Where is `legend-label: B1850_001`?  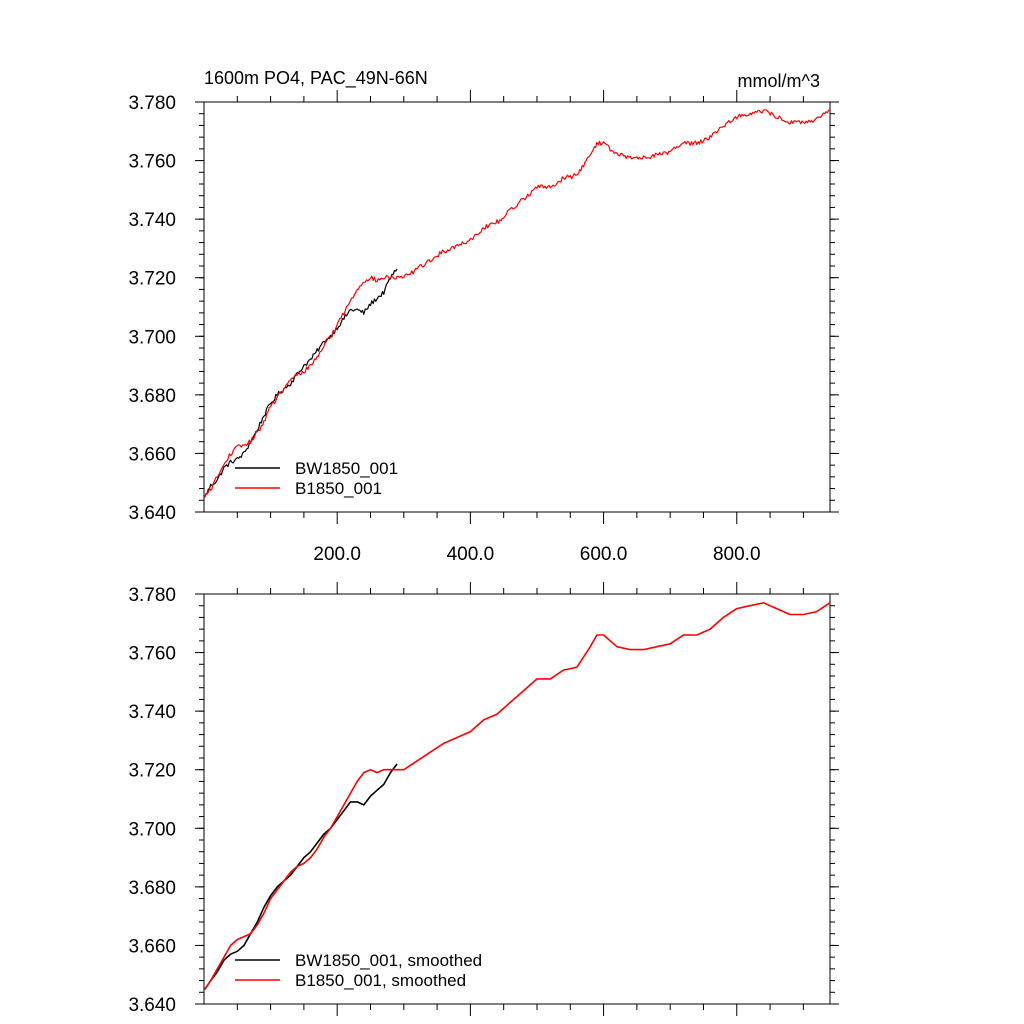
legend-label: B1850_001 is located at coordinates (338, 488).